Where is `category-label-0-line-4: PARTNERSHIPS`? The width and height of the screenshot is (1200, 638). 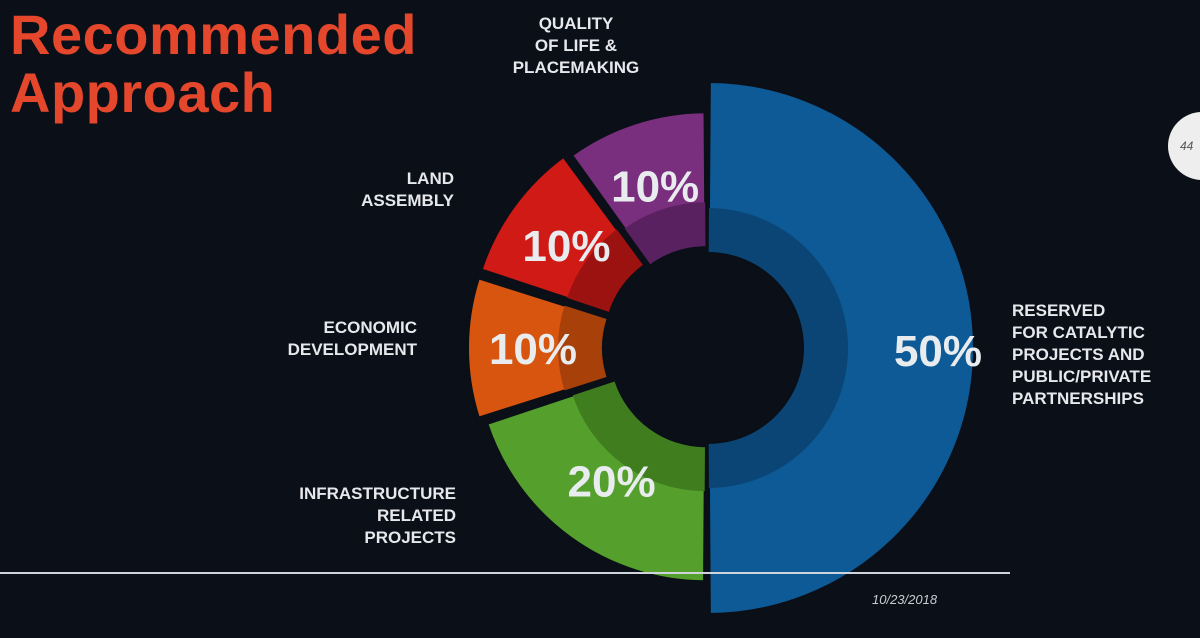
category-label-0-line-4: PARTNERSHIPS is located at coordinates (1078, 398).